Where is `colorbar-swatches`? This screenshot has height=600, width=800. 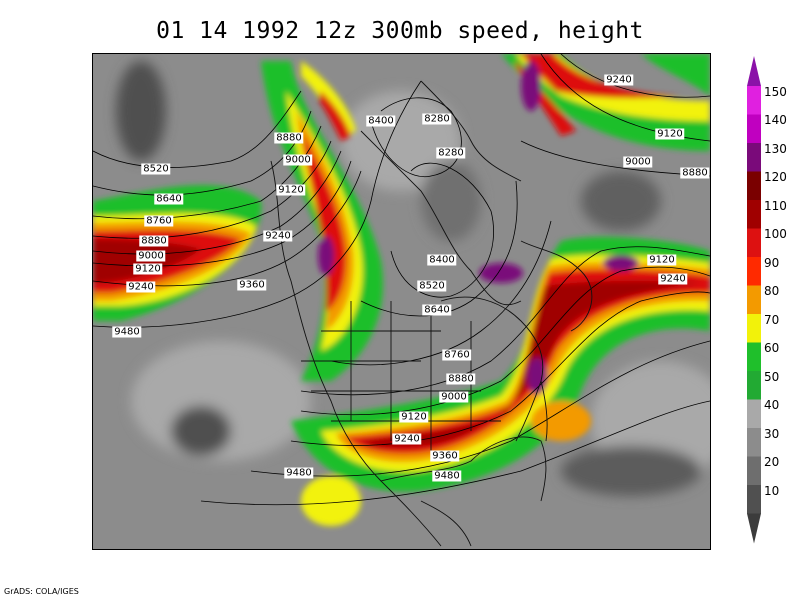
colorbar-swatches is located at coordinates (754, 300).